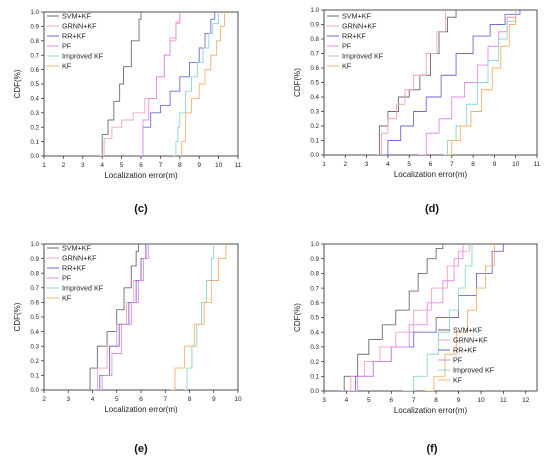 This screenshot has width=550, height=462. Describe the element at coordinates (165, 399) in the screenshot. I see `x-tick-label: 7` at that location.